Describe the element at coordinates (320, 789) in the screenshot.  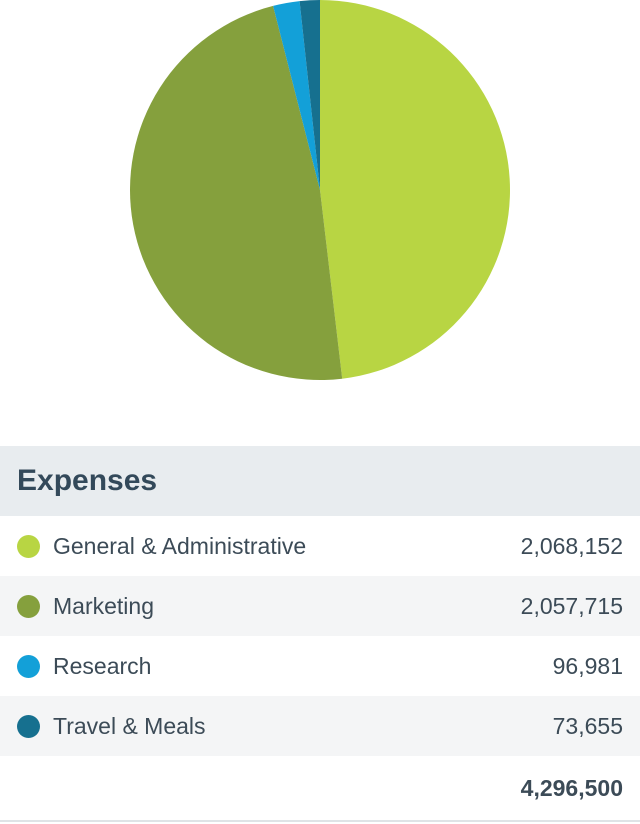
I see `total-row: 4,296,500` at that location.